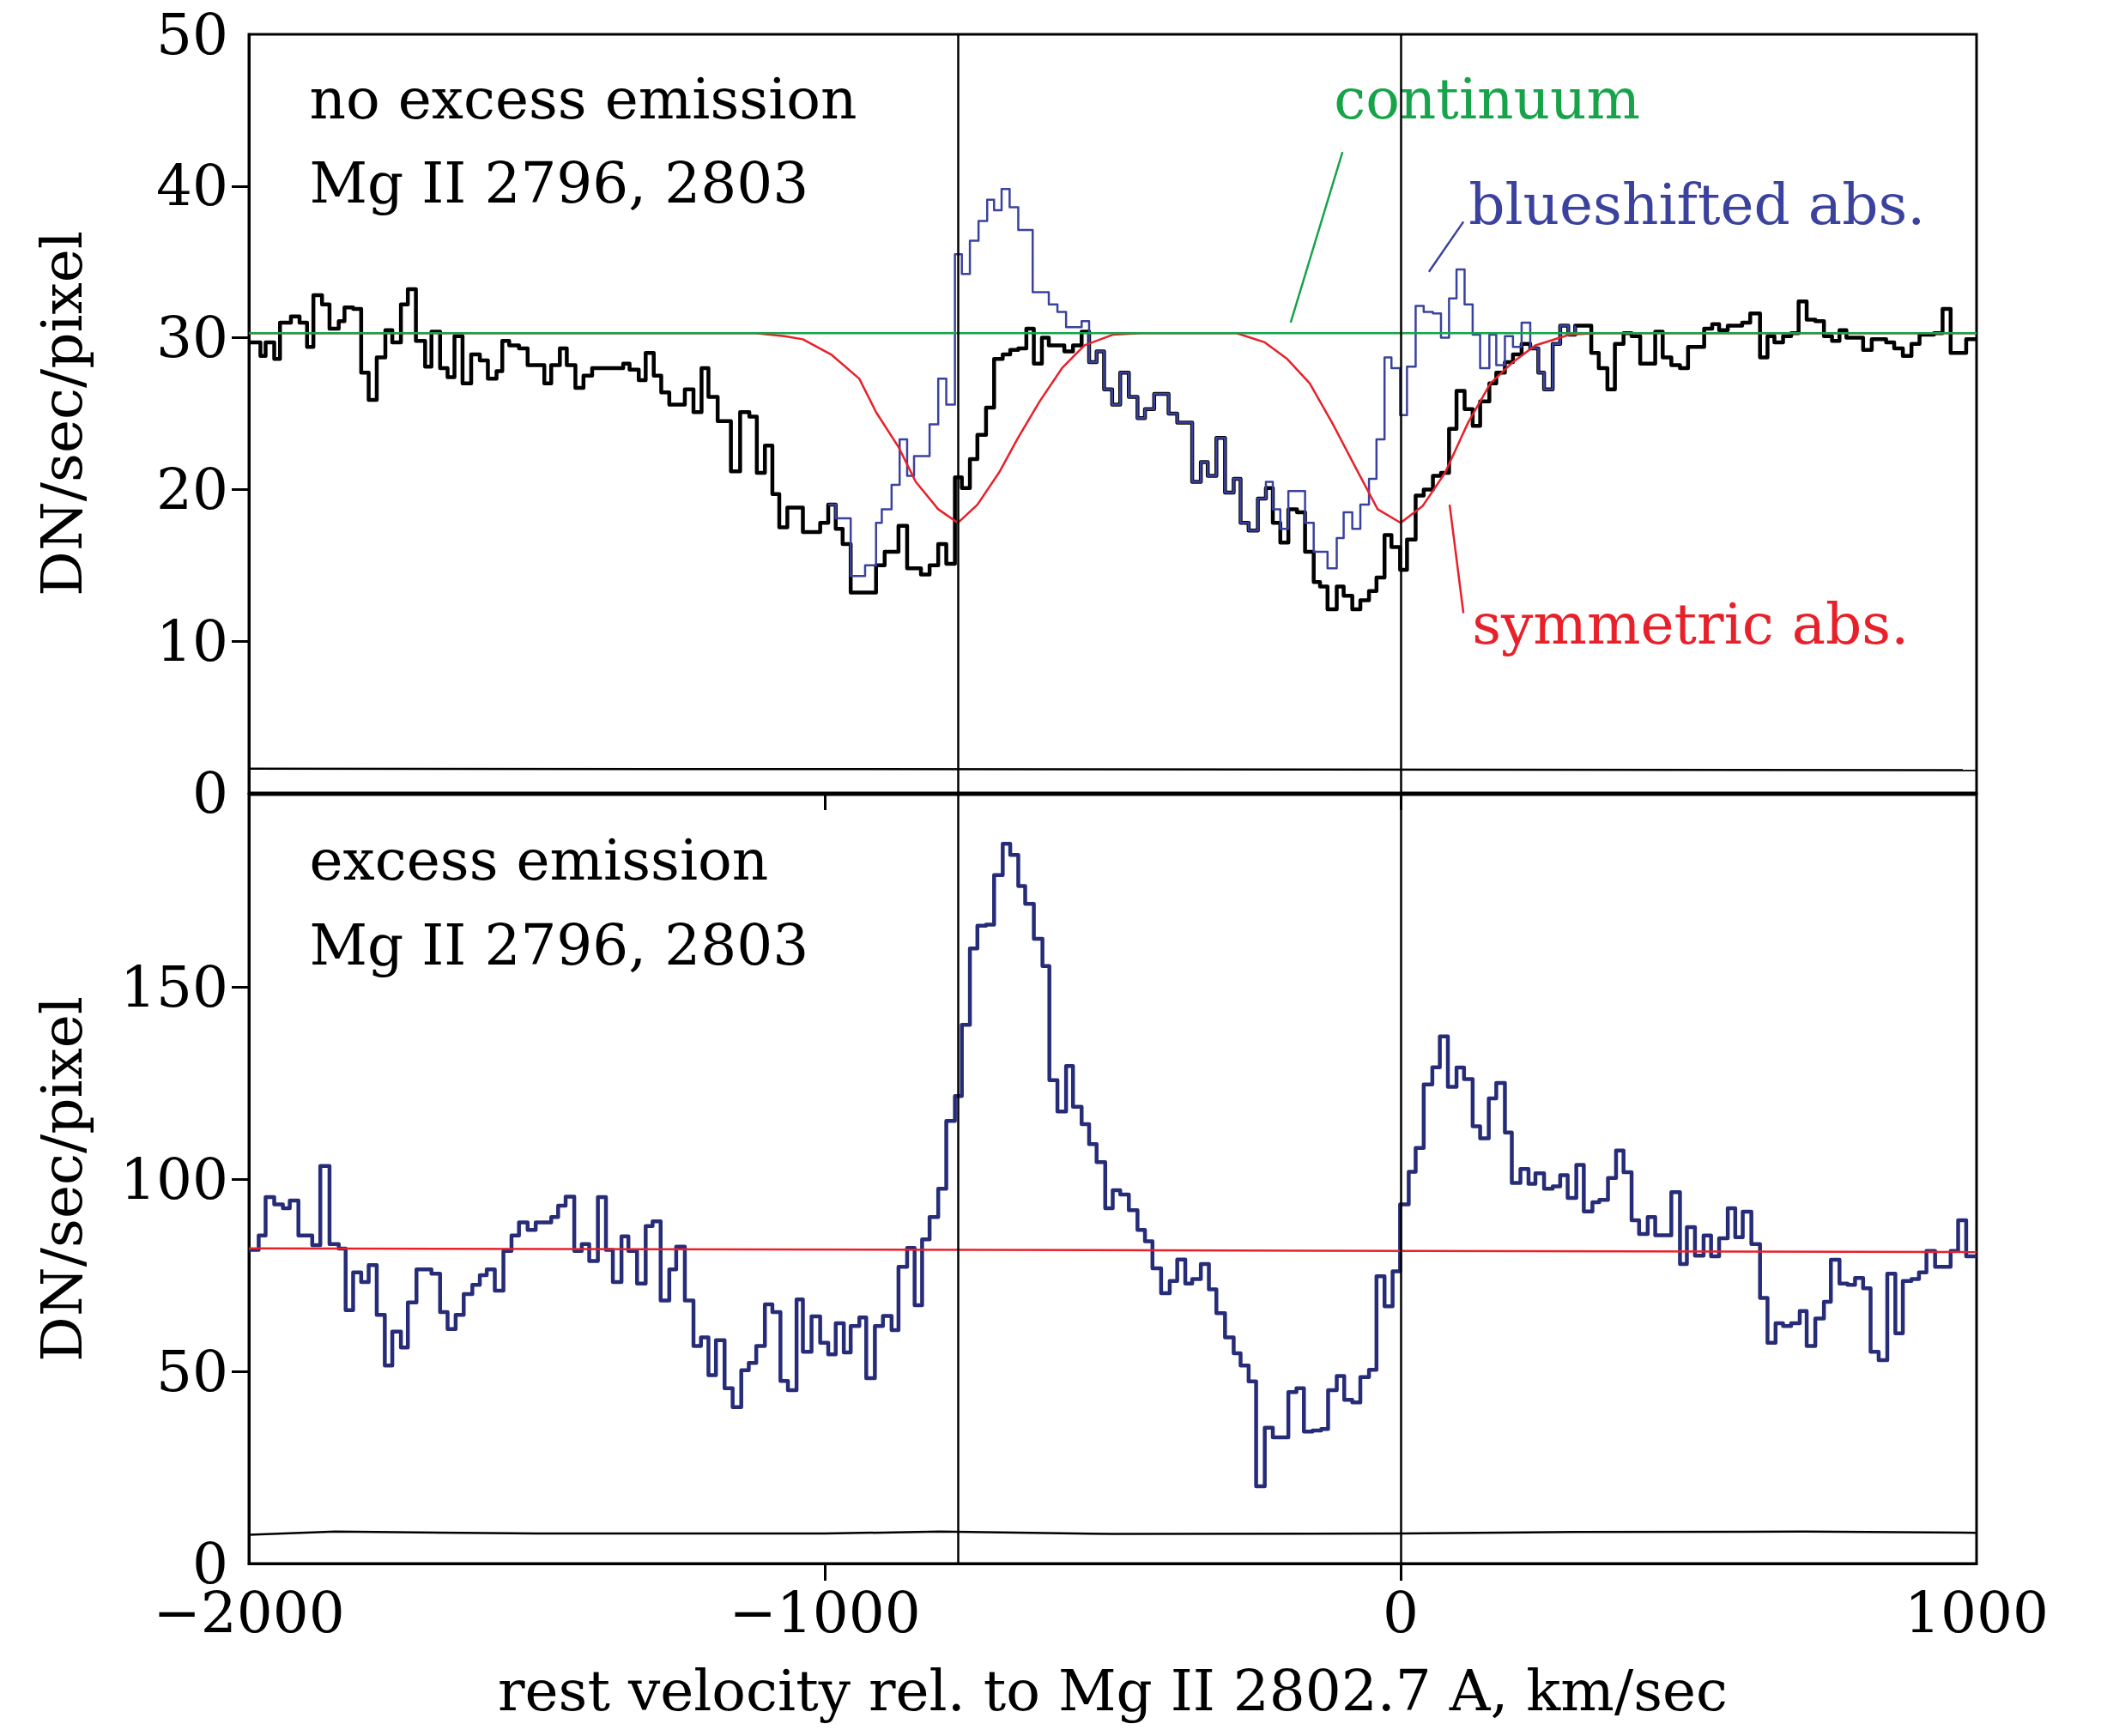 The width and height of the screenshot is (2101, 1736). Describe the element at coordinates (1113, 1690) in the screenshot. I see `x-axis-title: rest velocity rel. to Mg II 2802.7 A, km/sec` at that location.